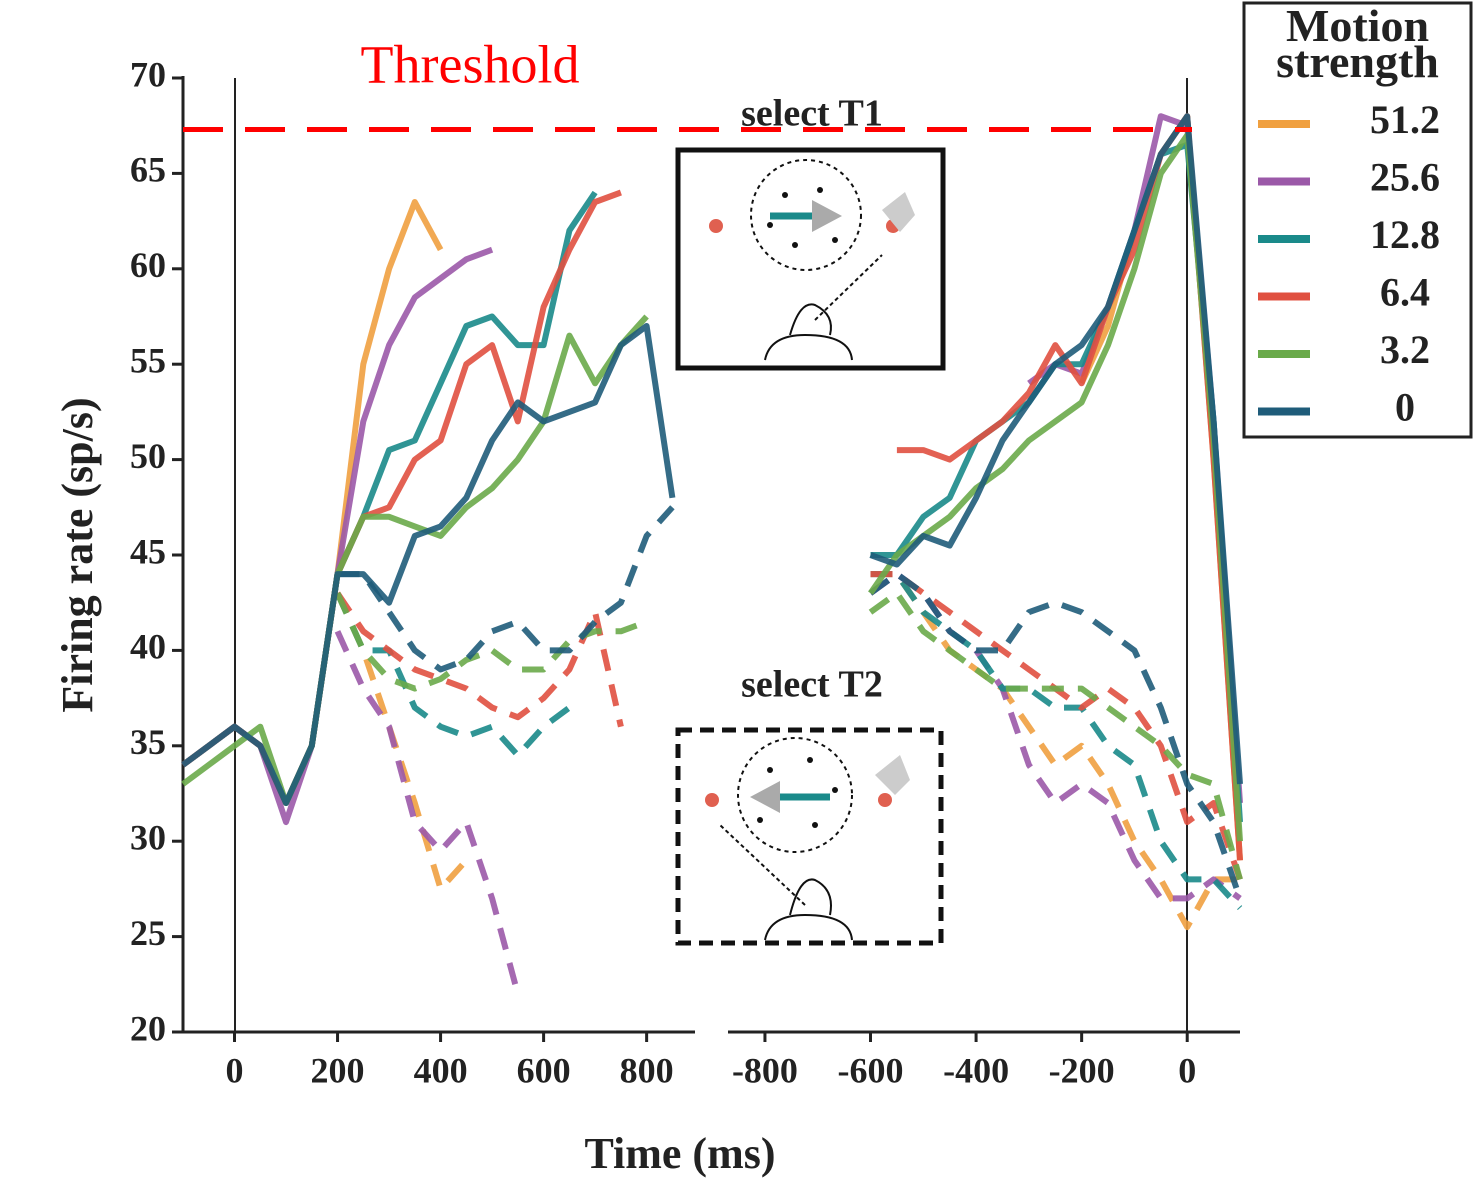 This screenshot has height=1186, width=1474. I want to click on x-tick-label: -200, so click(1082, 1070).